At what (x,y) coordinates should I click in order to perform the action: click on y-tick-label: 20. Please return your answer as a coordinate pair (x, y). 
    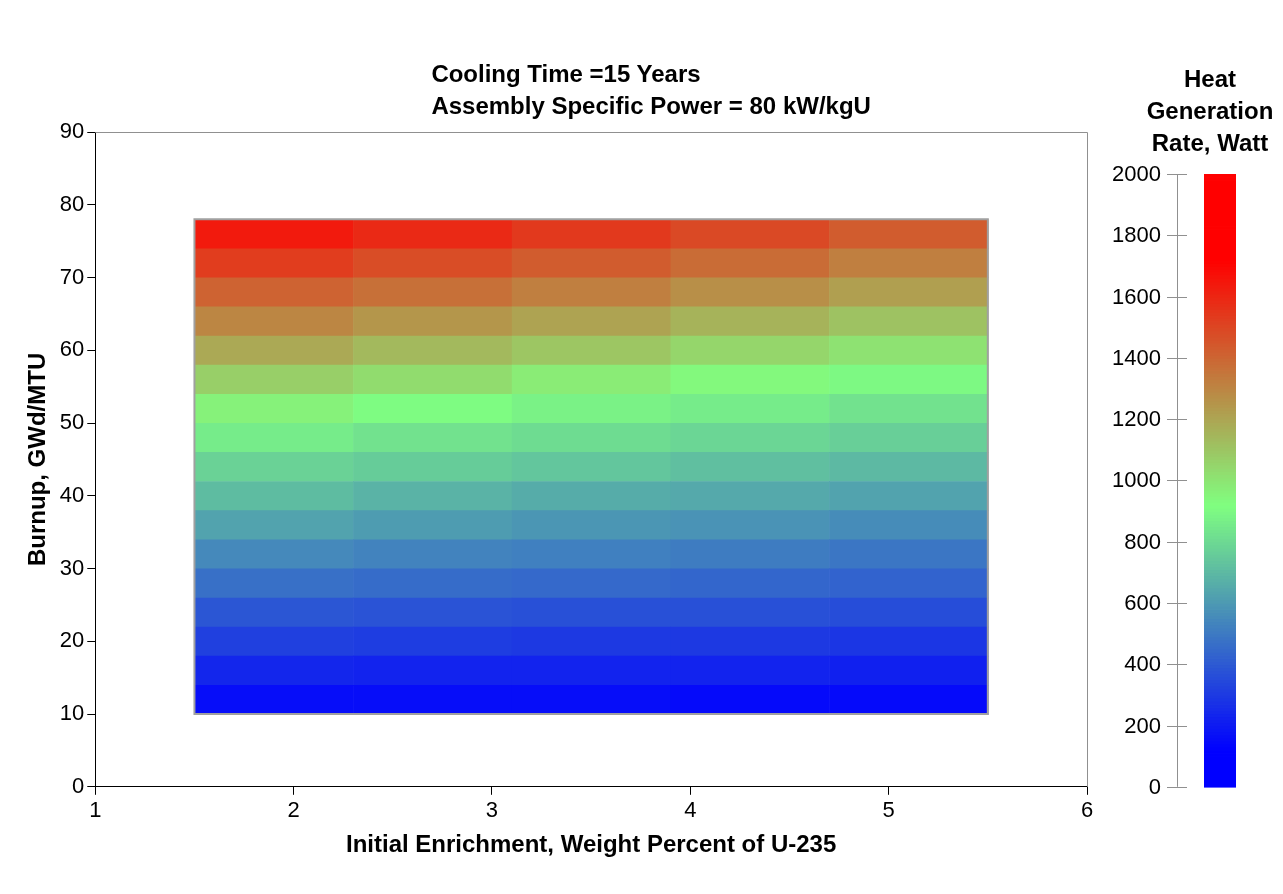
    Looking at the image, I should click on (72, 640).